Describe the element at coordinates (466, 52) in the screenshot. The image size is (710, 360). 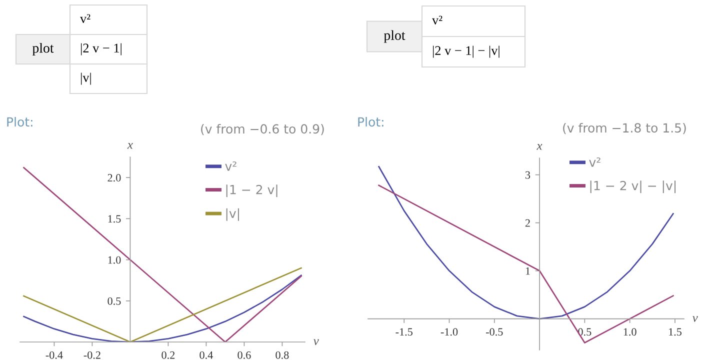
I see `text: |2 v − 1| − |v|` at that location.